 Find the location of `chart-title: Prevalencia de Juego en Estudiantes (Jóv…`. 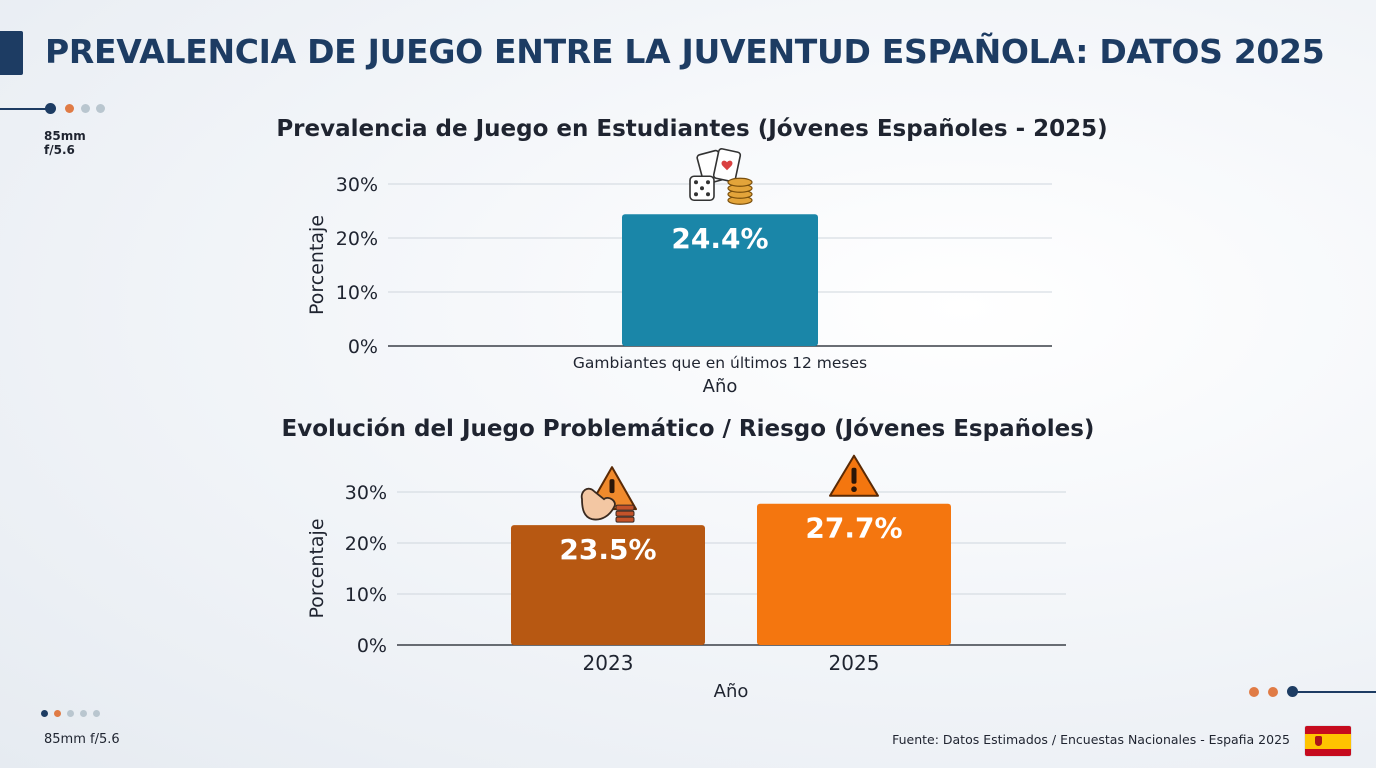

chart-title: Prevalencia de Juego en Estudiantes (Jóv… is located at coordinates (691, 129).